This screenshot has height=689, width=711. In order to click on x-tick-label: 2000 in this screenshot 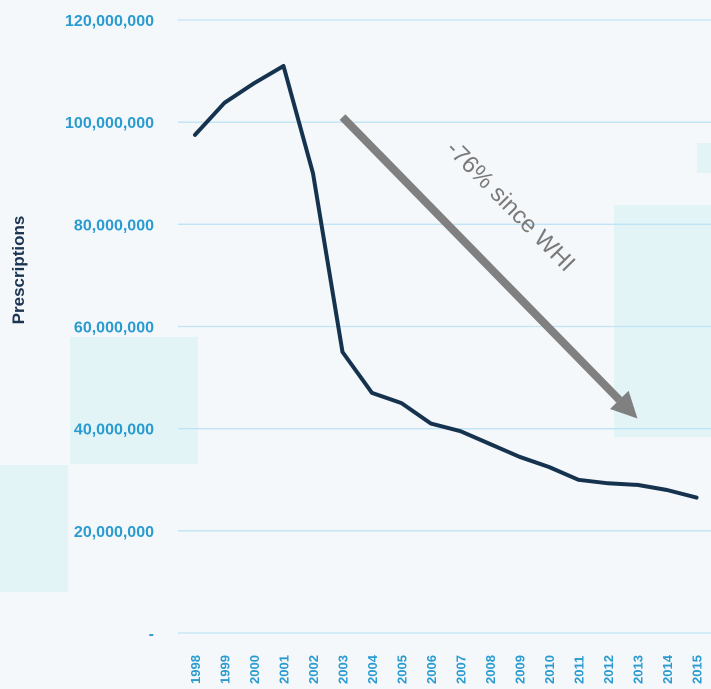, I will do `click(254, 669)`.